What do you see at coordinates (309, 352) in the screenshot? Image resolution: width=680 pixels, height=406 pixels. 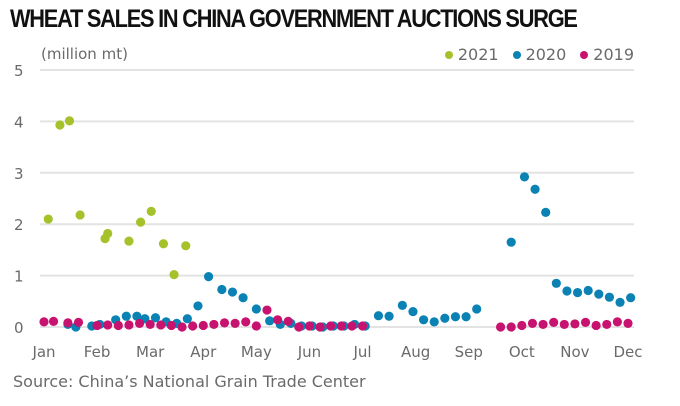 I see `x-tick-label: Jun` at bounding box center [309, 352].